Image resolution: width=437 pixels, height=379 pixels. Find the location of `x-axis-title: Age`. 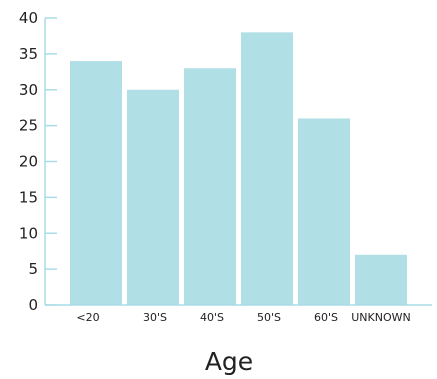

x-axis-title: Age is located at coordinates (229, 361).